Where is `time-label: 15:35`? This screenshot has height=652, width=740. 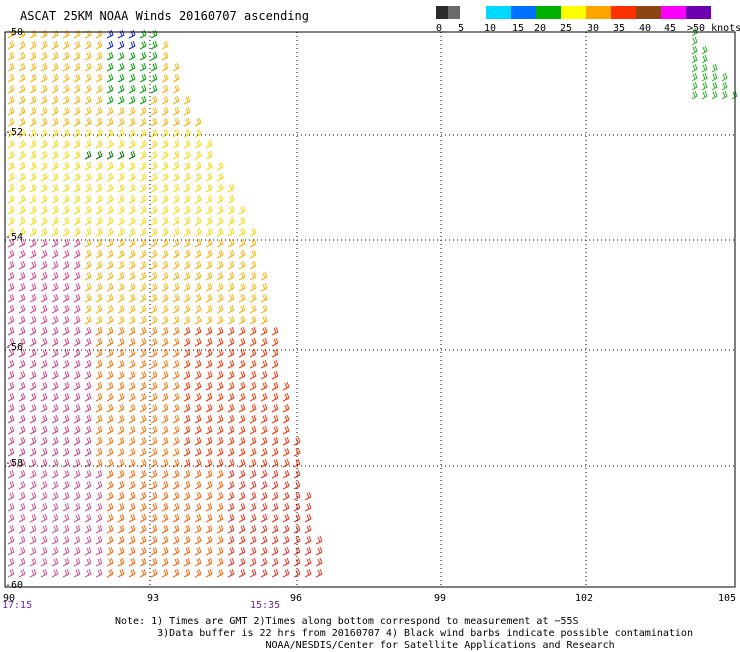 time-label: 15:35 is located at coordinates (265, 605).